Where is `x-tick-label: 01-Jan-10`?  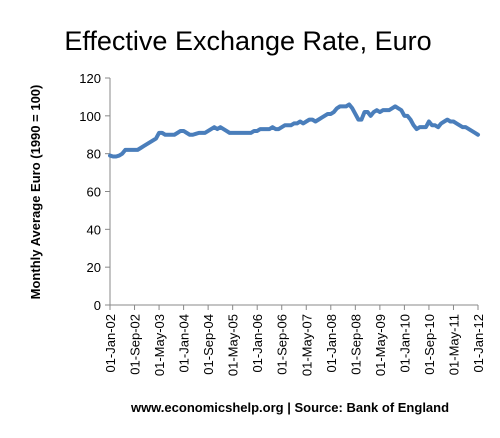 x-tick-label: 01-Jan-10 is located at coordinates (404, 343).